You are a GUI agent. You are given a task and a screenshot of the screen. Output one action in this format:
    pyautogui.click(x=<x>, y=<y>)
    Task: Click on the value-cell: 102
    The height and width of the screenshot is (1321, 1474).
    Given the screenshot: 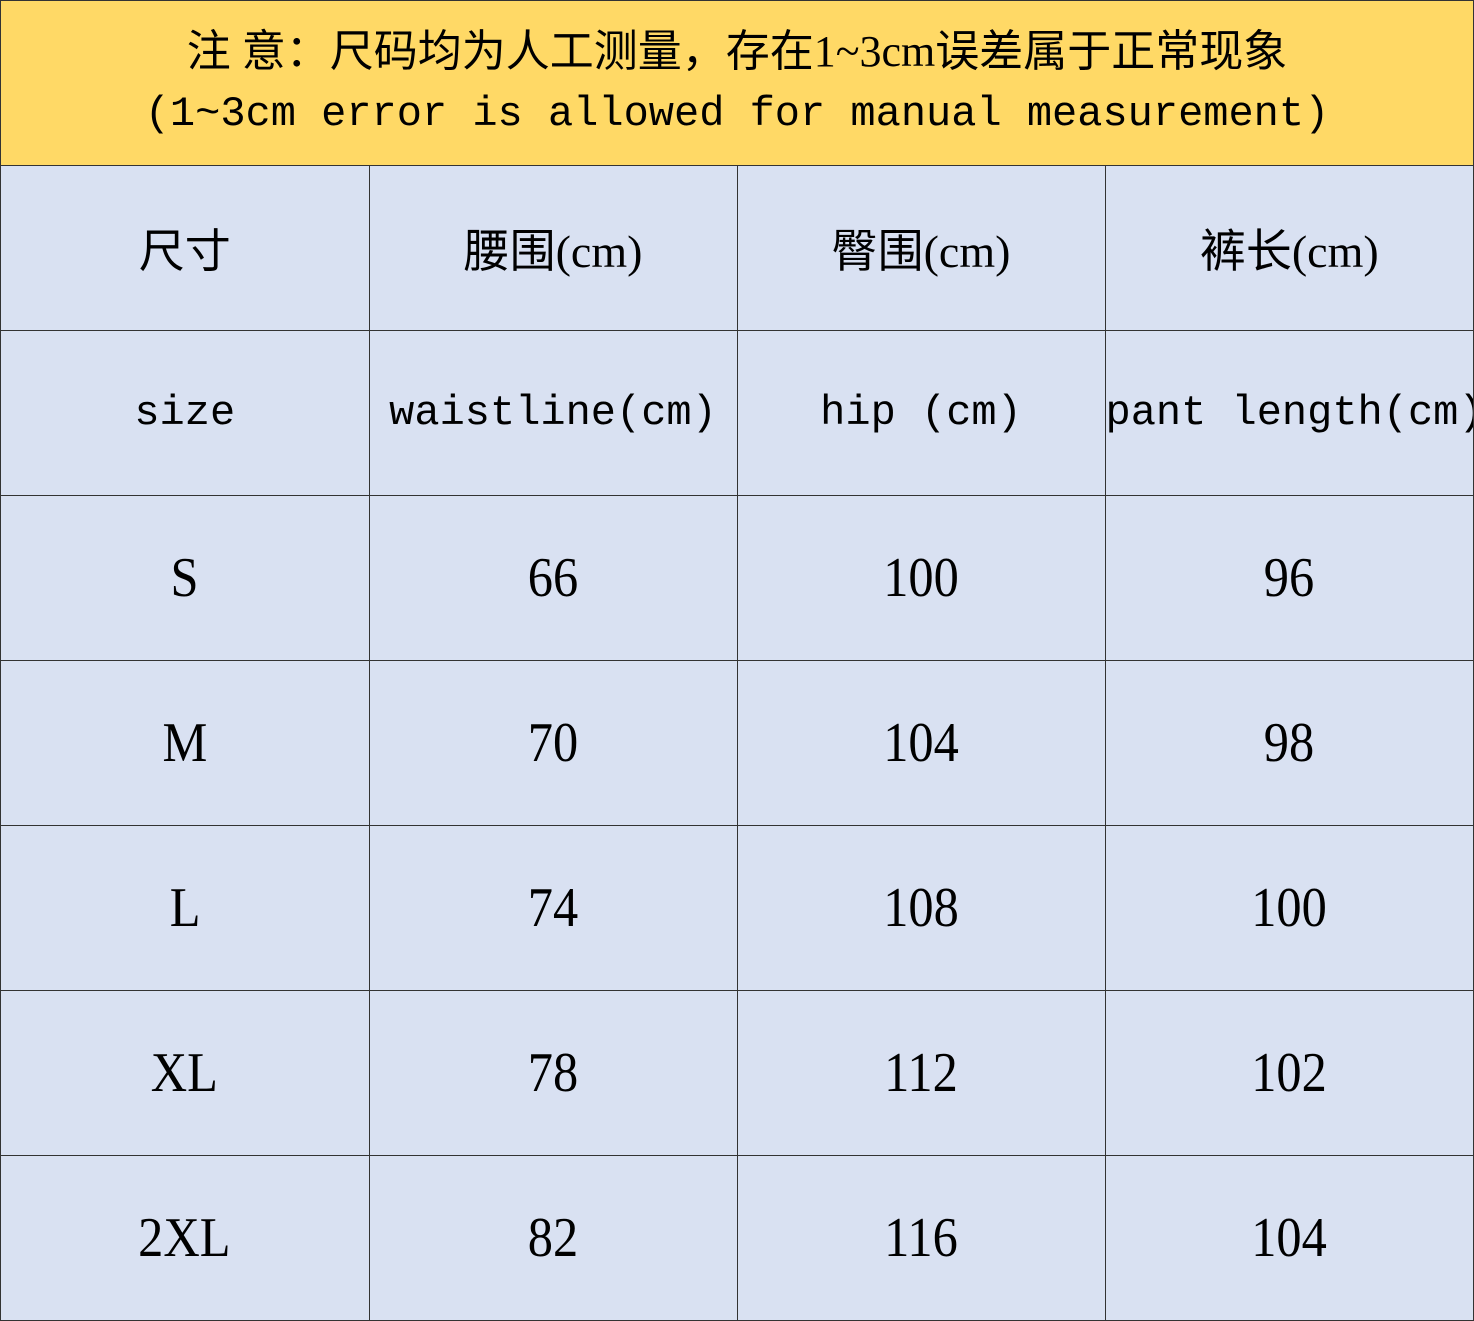 What is the action you would take?
    pyautogui.click(x=1288, y=1073)
    